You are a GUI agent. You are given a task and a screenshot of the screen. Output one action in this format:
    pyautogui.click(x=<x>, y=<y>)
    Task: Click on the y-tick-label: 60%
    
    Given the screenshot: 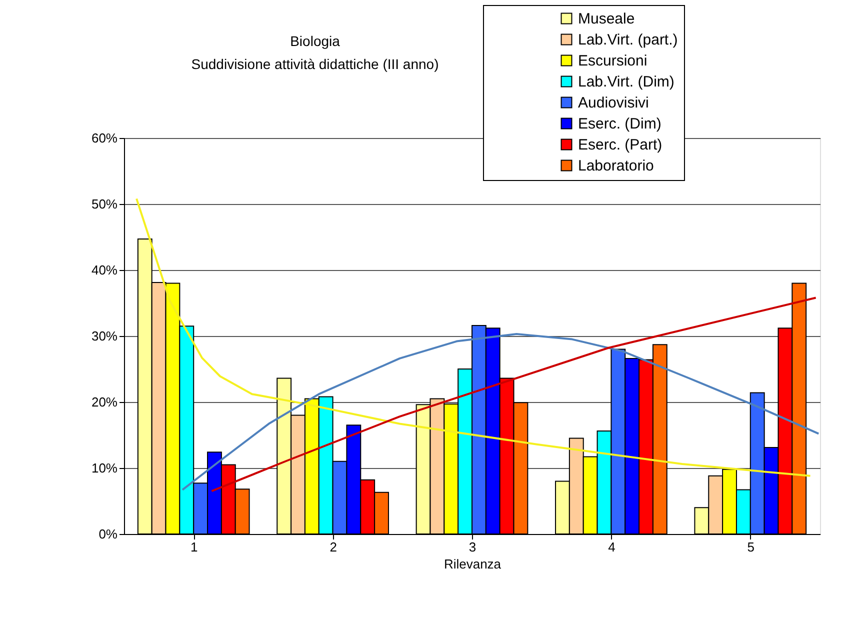 What is the action you would take?
    pyautogui.click(x=104, y=138)
    